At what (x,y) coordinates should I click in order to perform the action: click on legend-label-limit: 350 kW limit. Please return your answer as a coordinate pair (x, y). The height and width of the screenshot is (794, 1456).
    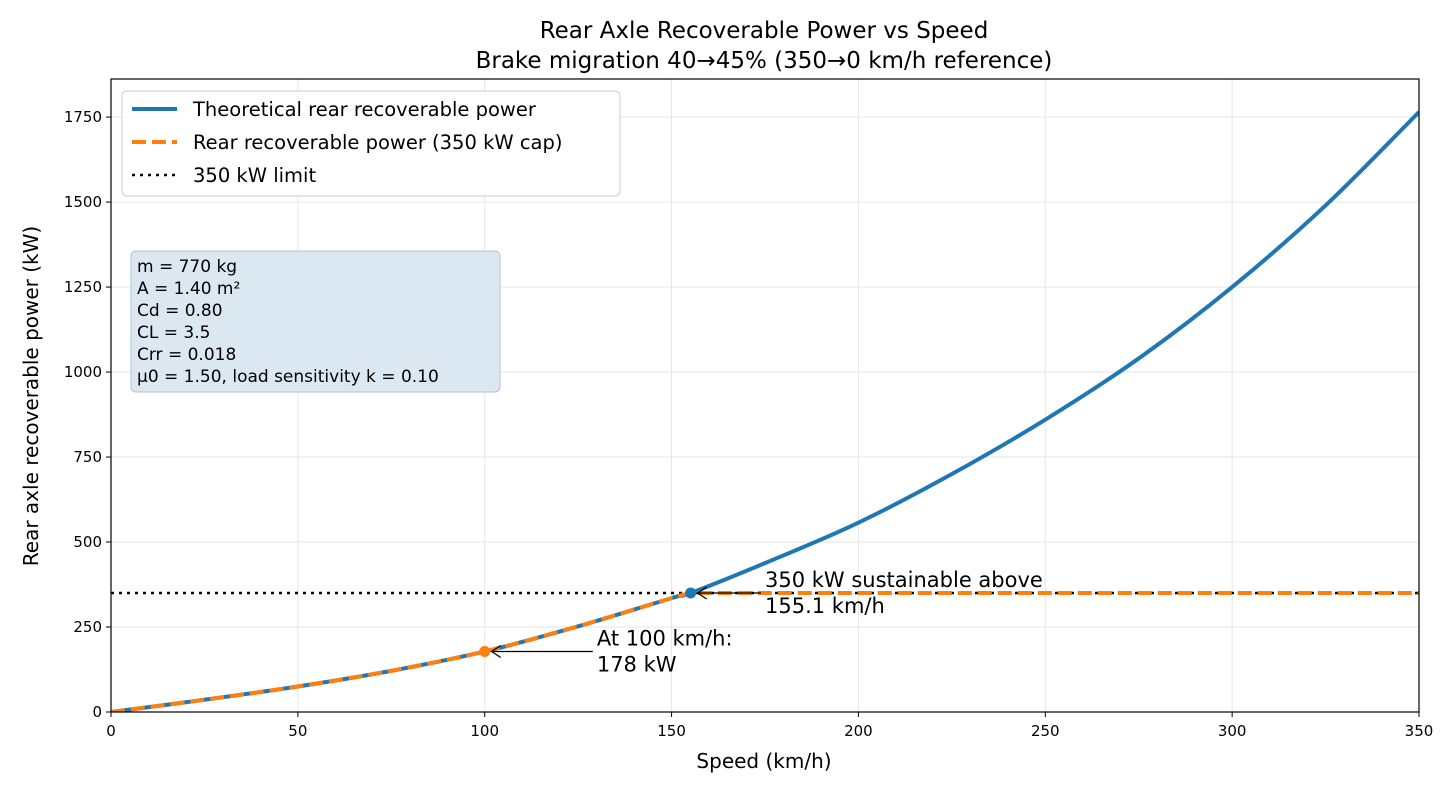
    Looking at the image, I should click on (254, 175).